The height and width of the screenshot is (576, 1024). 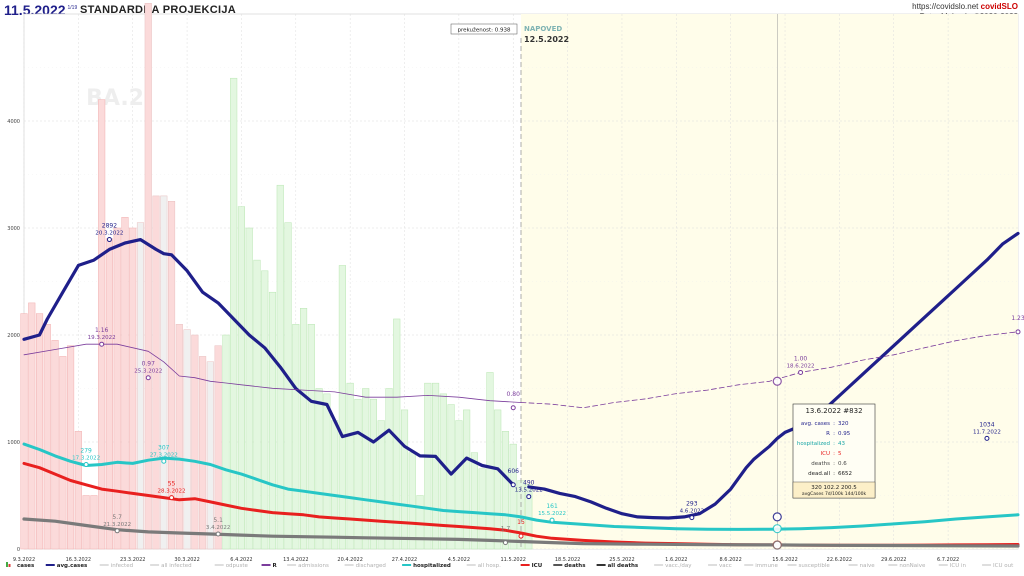 What do you see at coordinates (552, 514) in the screenshot?
I see `annotation-date: 15.5.2022` at bounding box center [552, 514].